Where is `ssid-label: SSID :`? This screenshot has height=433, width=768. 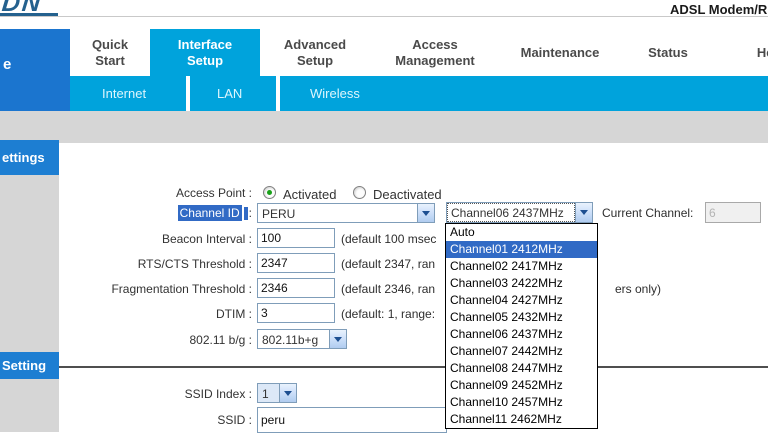 ssid-label: SSID : is located at coordinates (234, 420).